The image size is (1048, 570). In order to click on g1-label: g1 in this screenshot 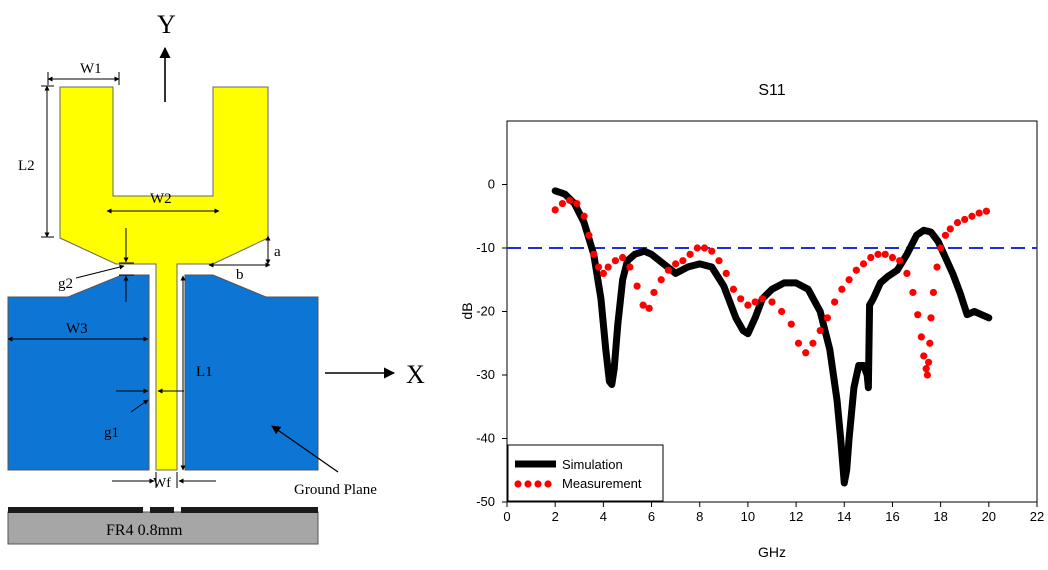, I will do `click(111, 433)`.